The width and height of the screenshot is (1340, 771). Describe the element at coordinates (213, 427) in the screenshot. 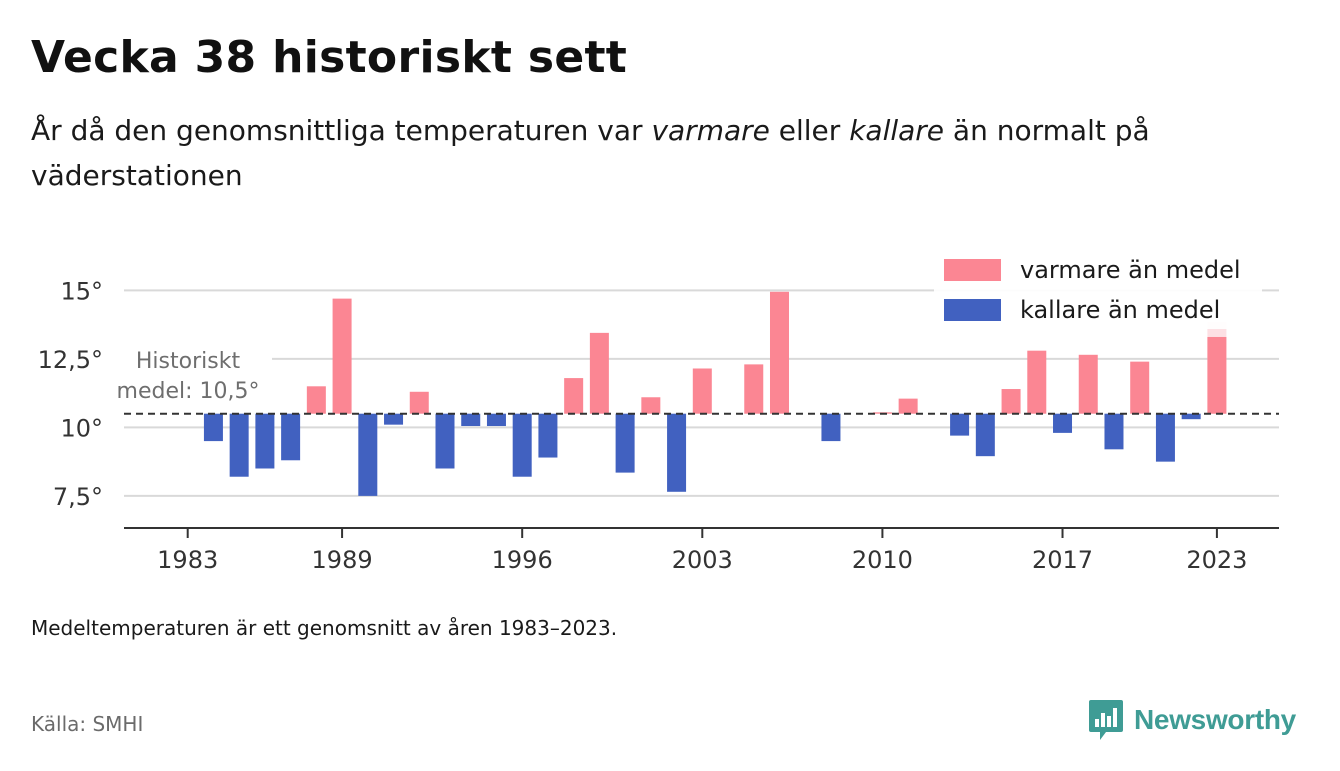

I see `bar-1984` at that location.